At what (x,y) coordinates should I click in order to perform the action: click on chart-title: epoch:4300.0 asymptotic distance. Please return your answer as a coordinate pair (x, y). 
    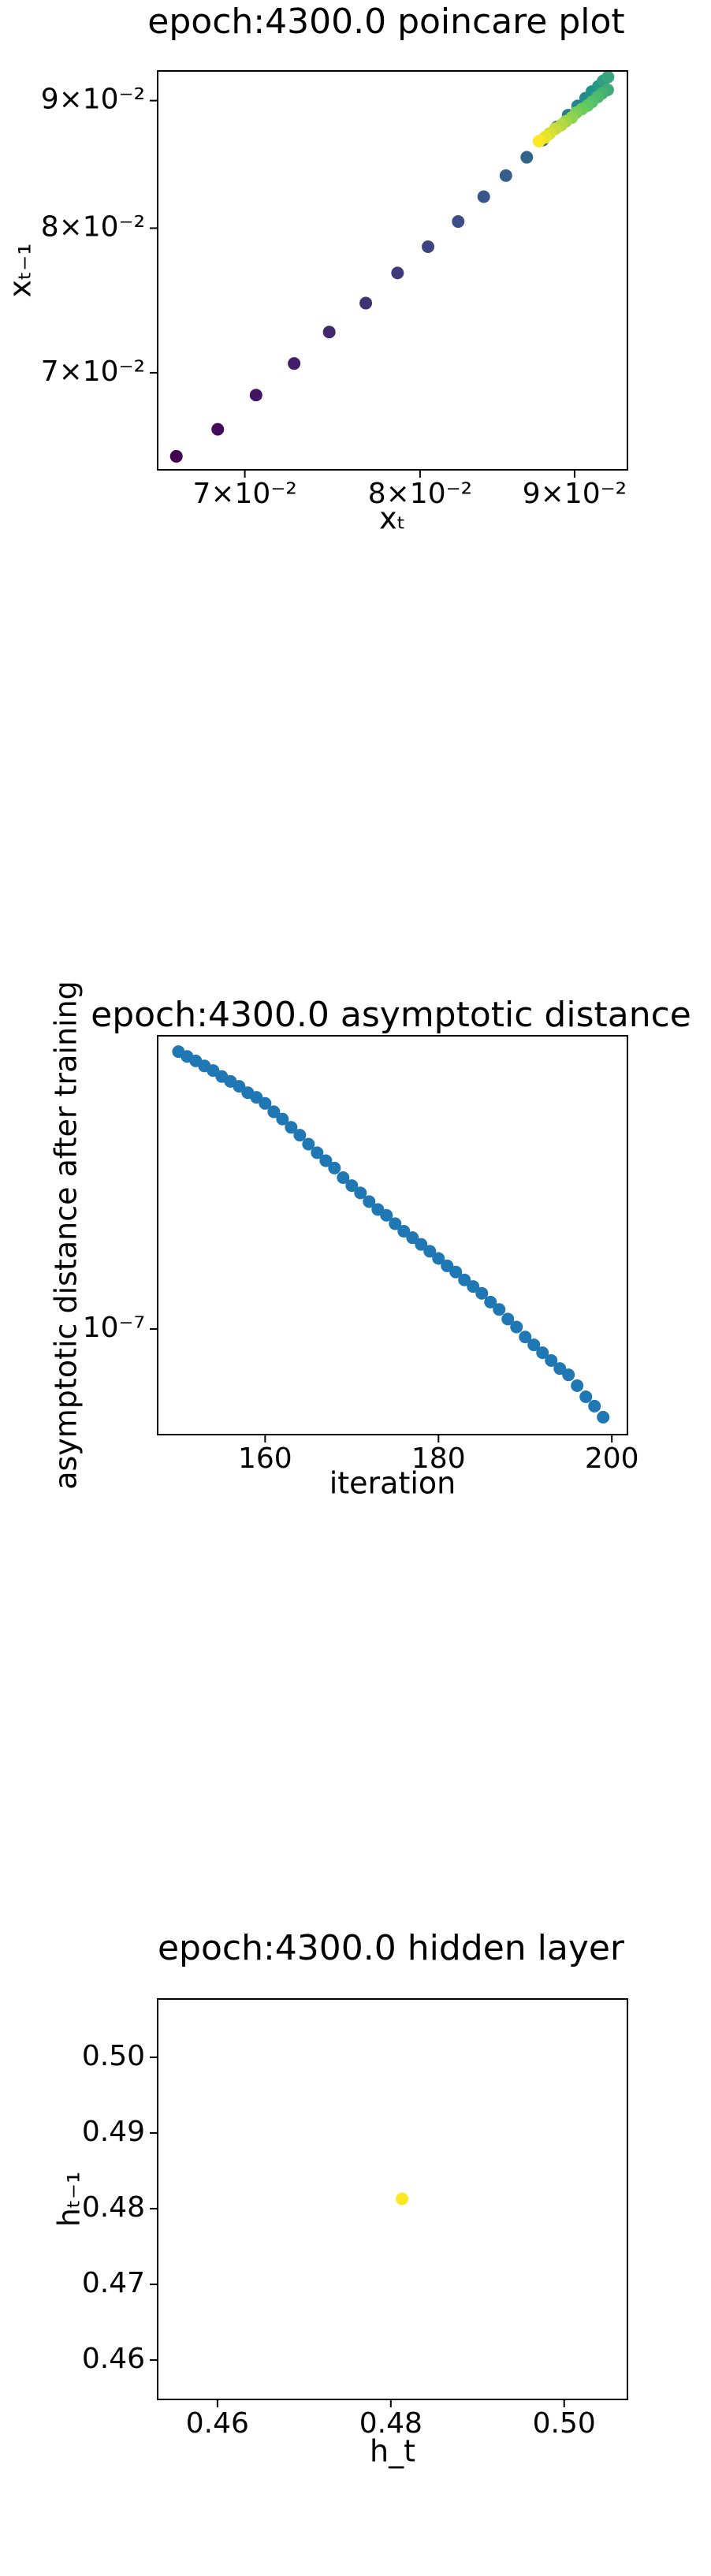
    Looking at the image, I should click on (391, 1015).